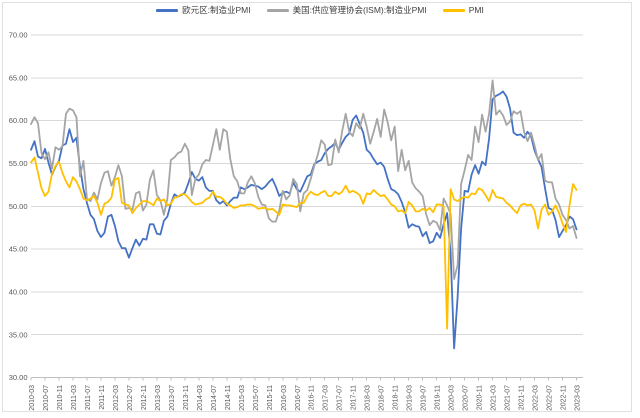  What do you see at coordinates (18, 291) in the screenshot?
I see `y-tick-label: 40.00` at bounding box center [18, 291].